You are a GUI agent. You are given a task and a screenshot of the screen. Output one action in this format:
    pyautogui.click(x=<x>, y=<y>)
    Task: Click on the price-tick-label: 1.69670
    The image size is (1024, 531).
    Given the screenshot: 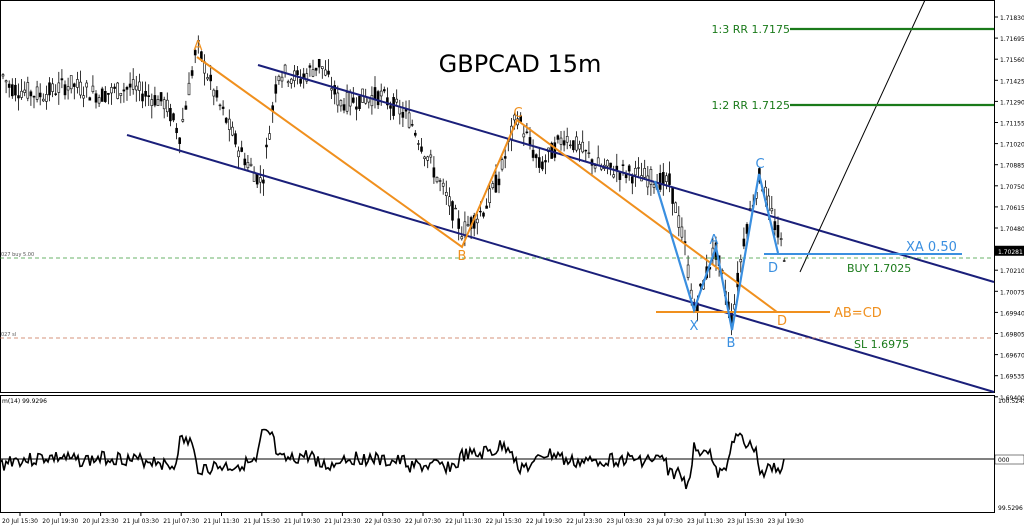 What is the action you would take?
    pyautogui.click(x=1012, y=356)
    